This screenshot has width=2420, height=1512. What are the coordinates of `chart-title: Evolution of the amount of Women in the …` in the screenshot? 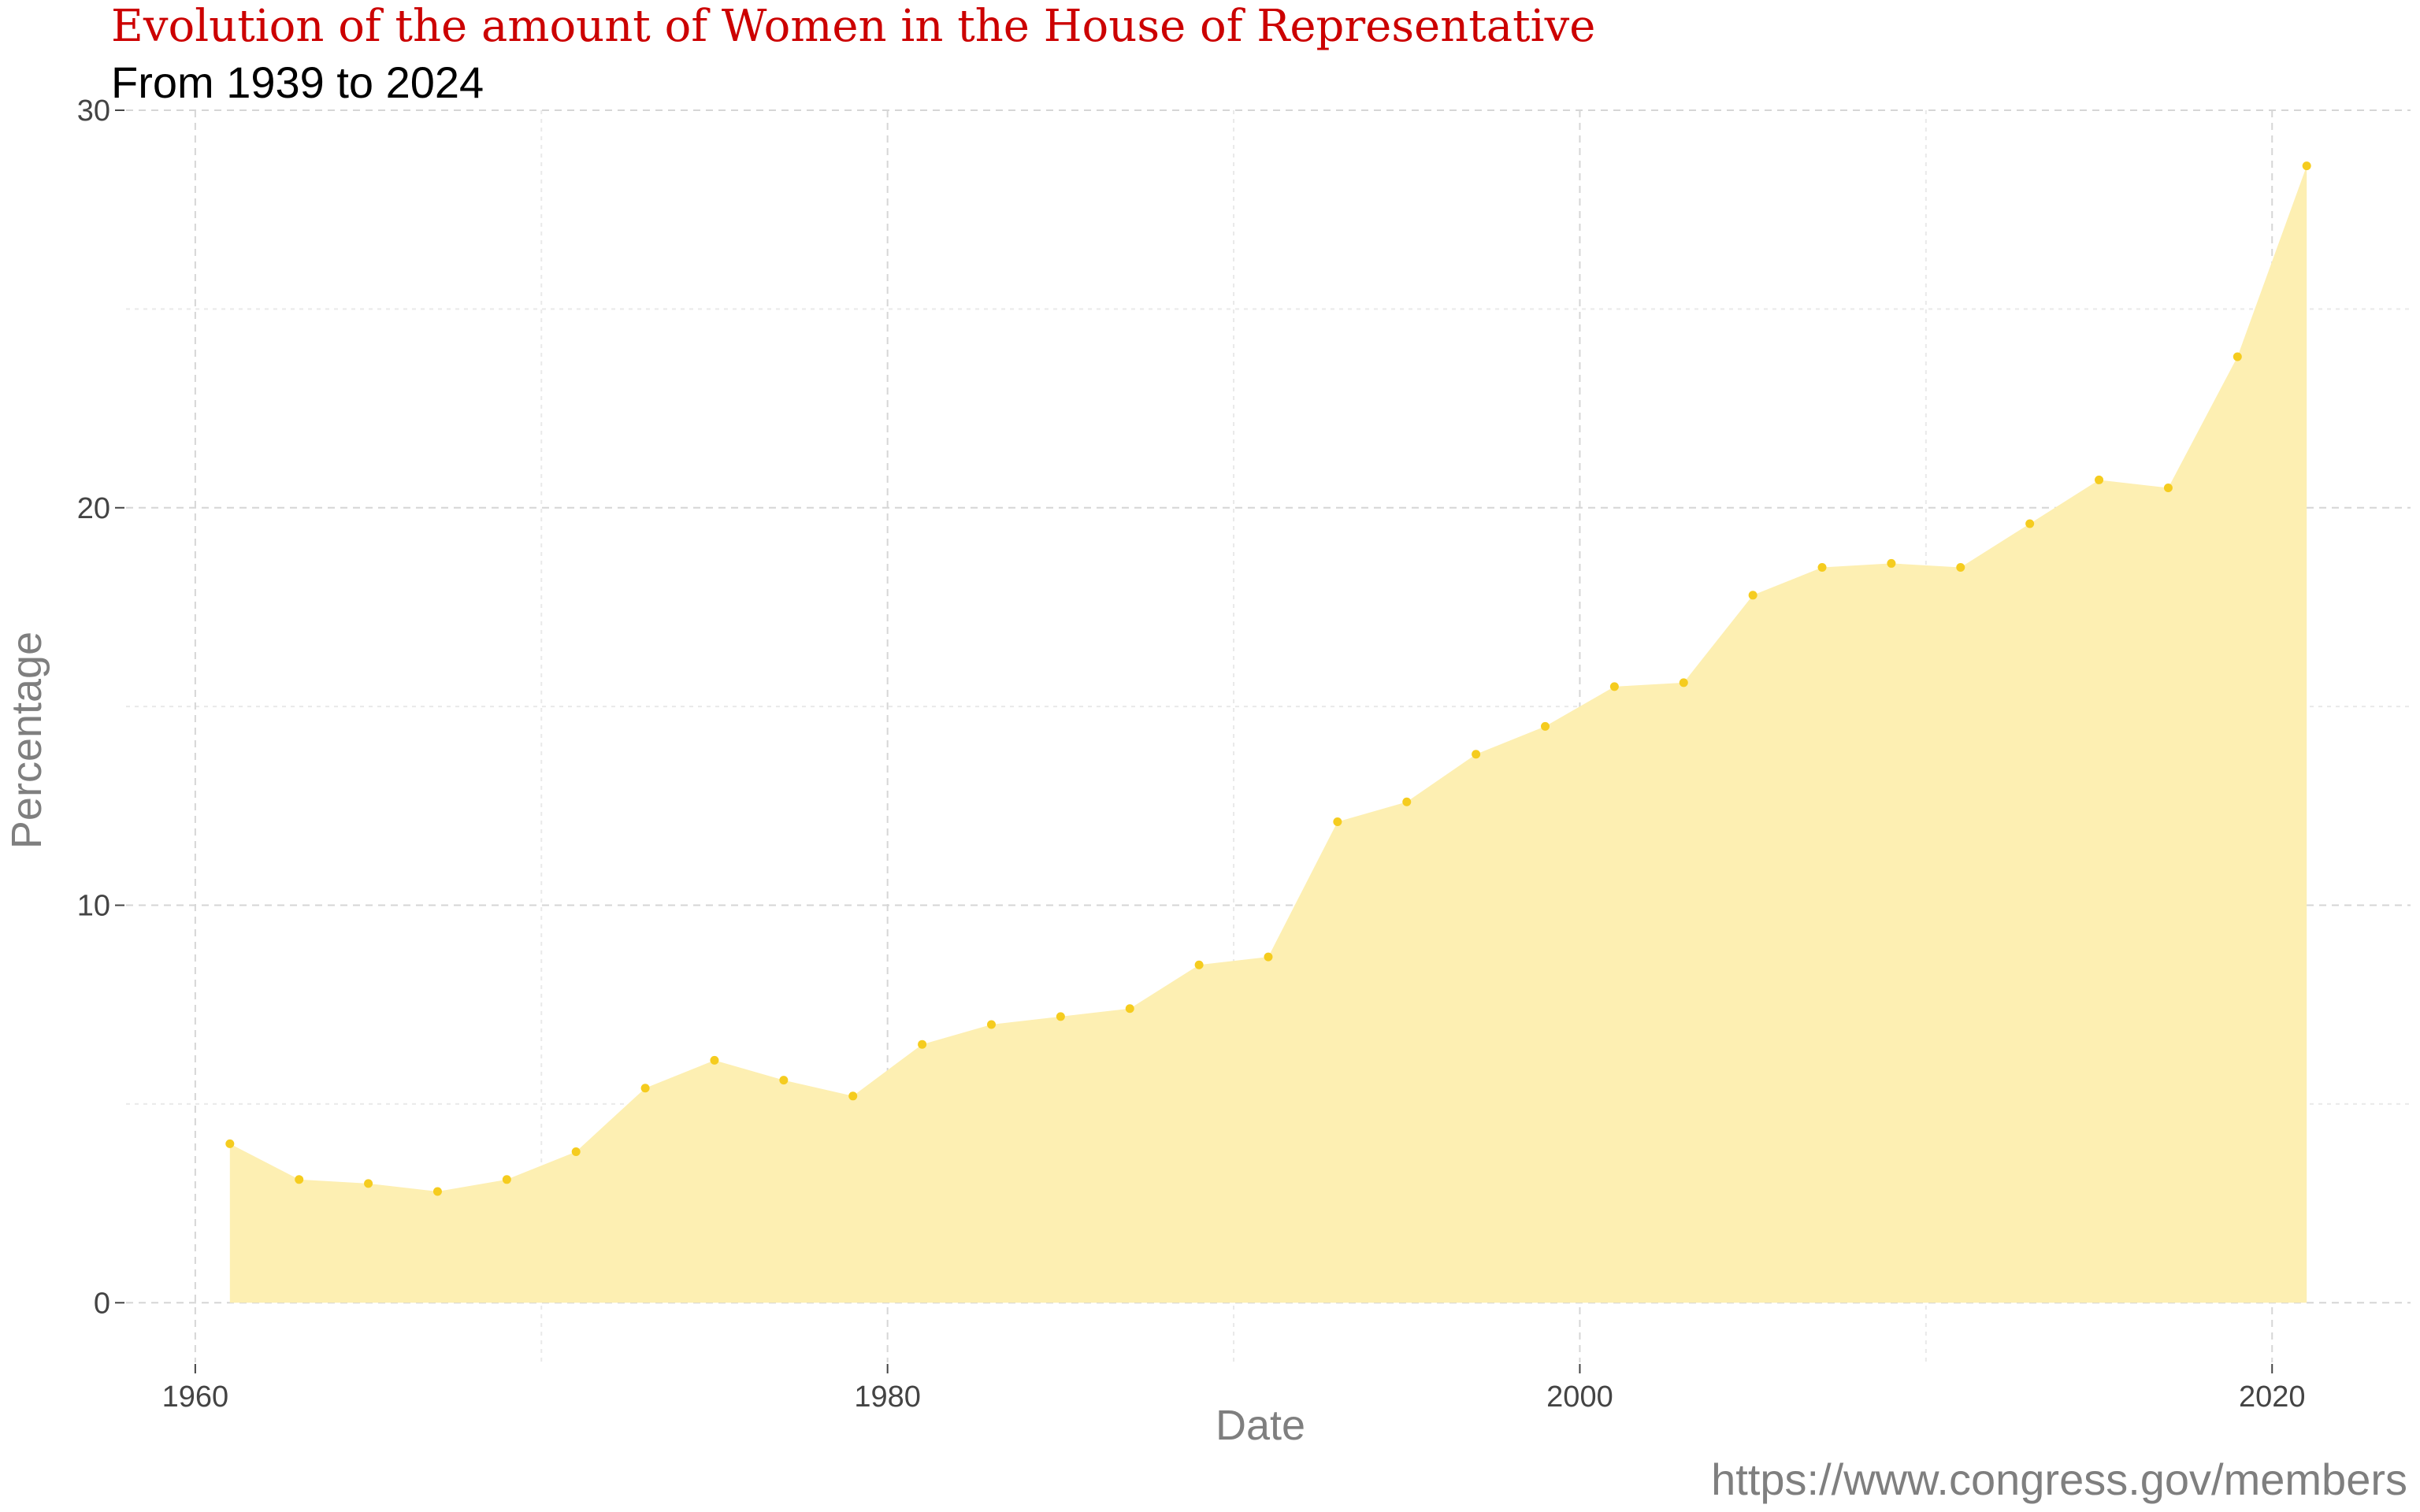 It's located at (853, 26).